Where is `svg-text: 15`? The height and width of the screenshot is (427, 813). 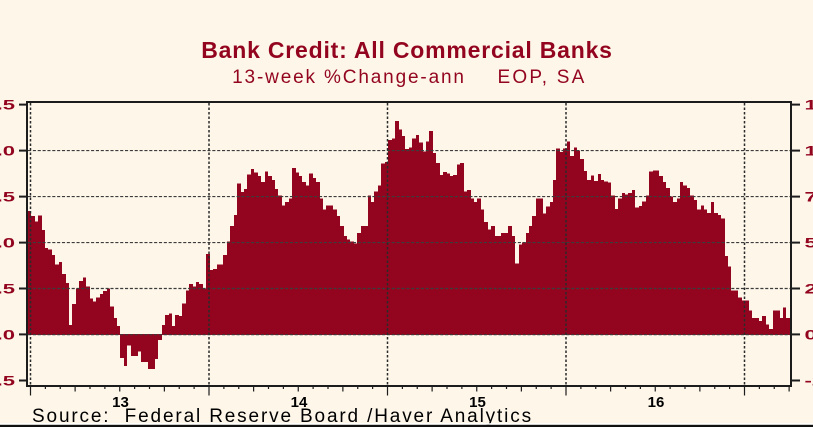
svg-text: 15 is located at coordinates (477, 402).